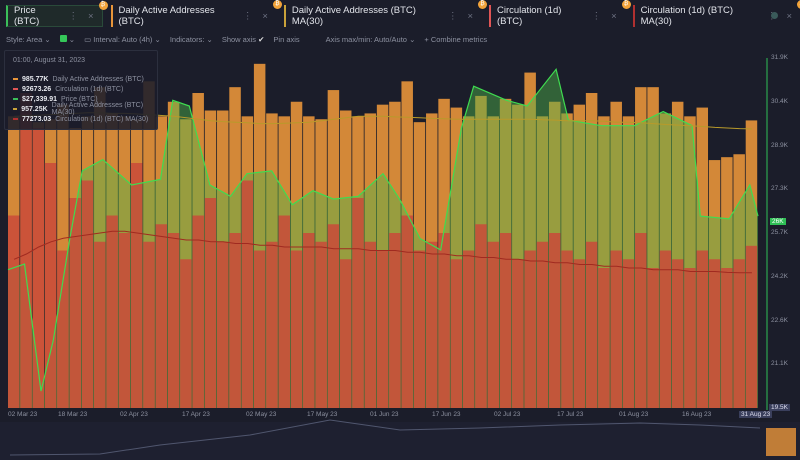 Image resolution: width=800 pixels, height=460 pixels. I want to click on color-swatch, so click(63, 38).